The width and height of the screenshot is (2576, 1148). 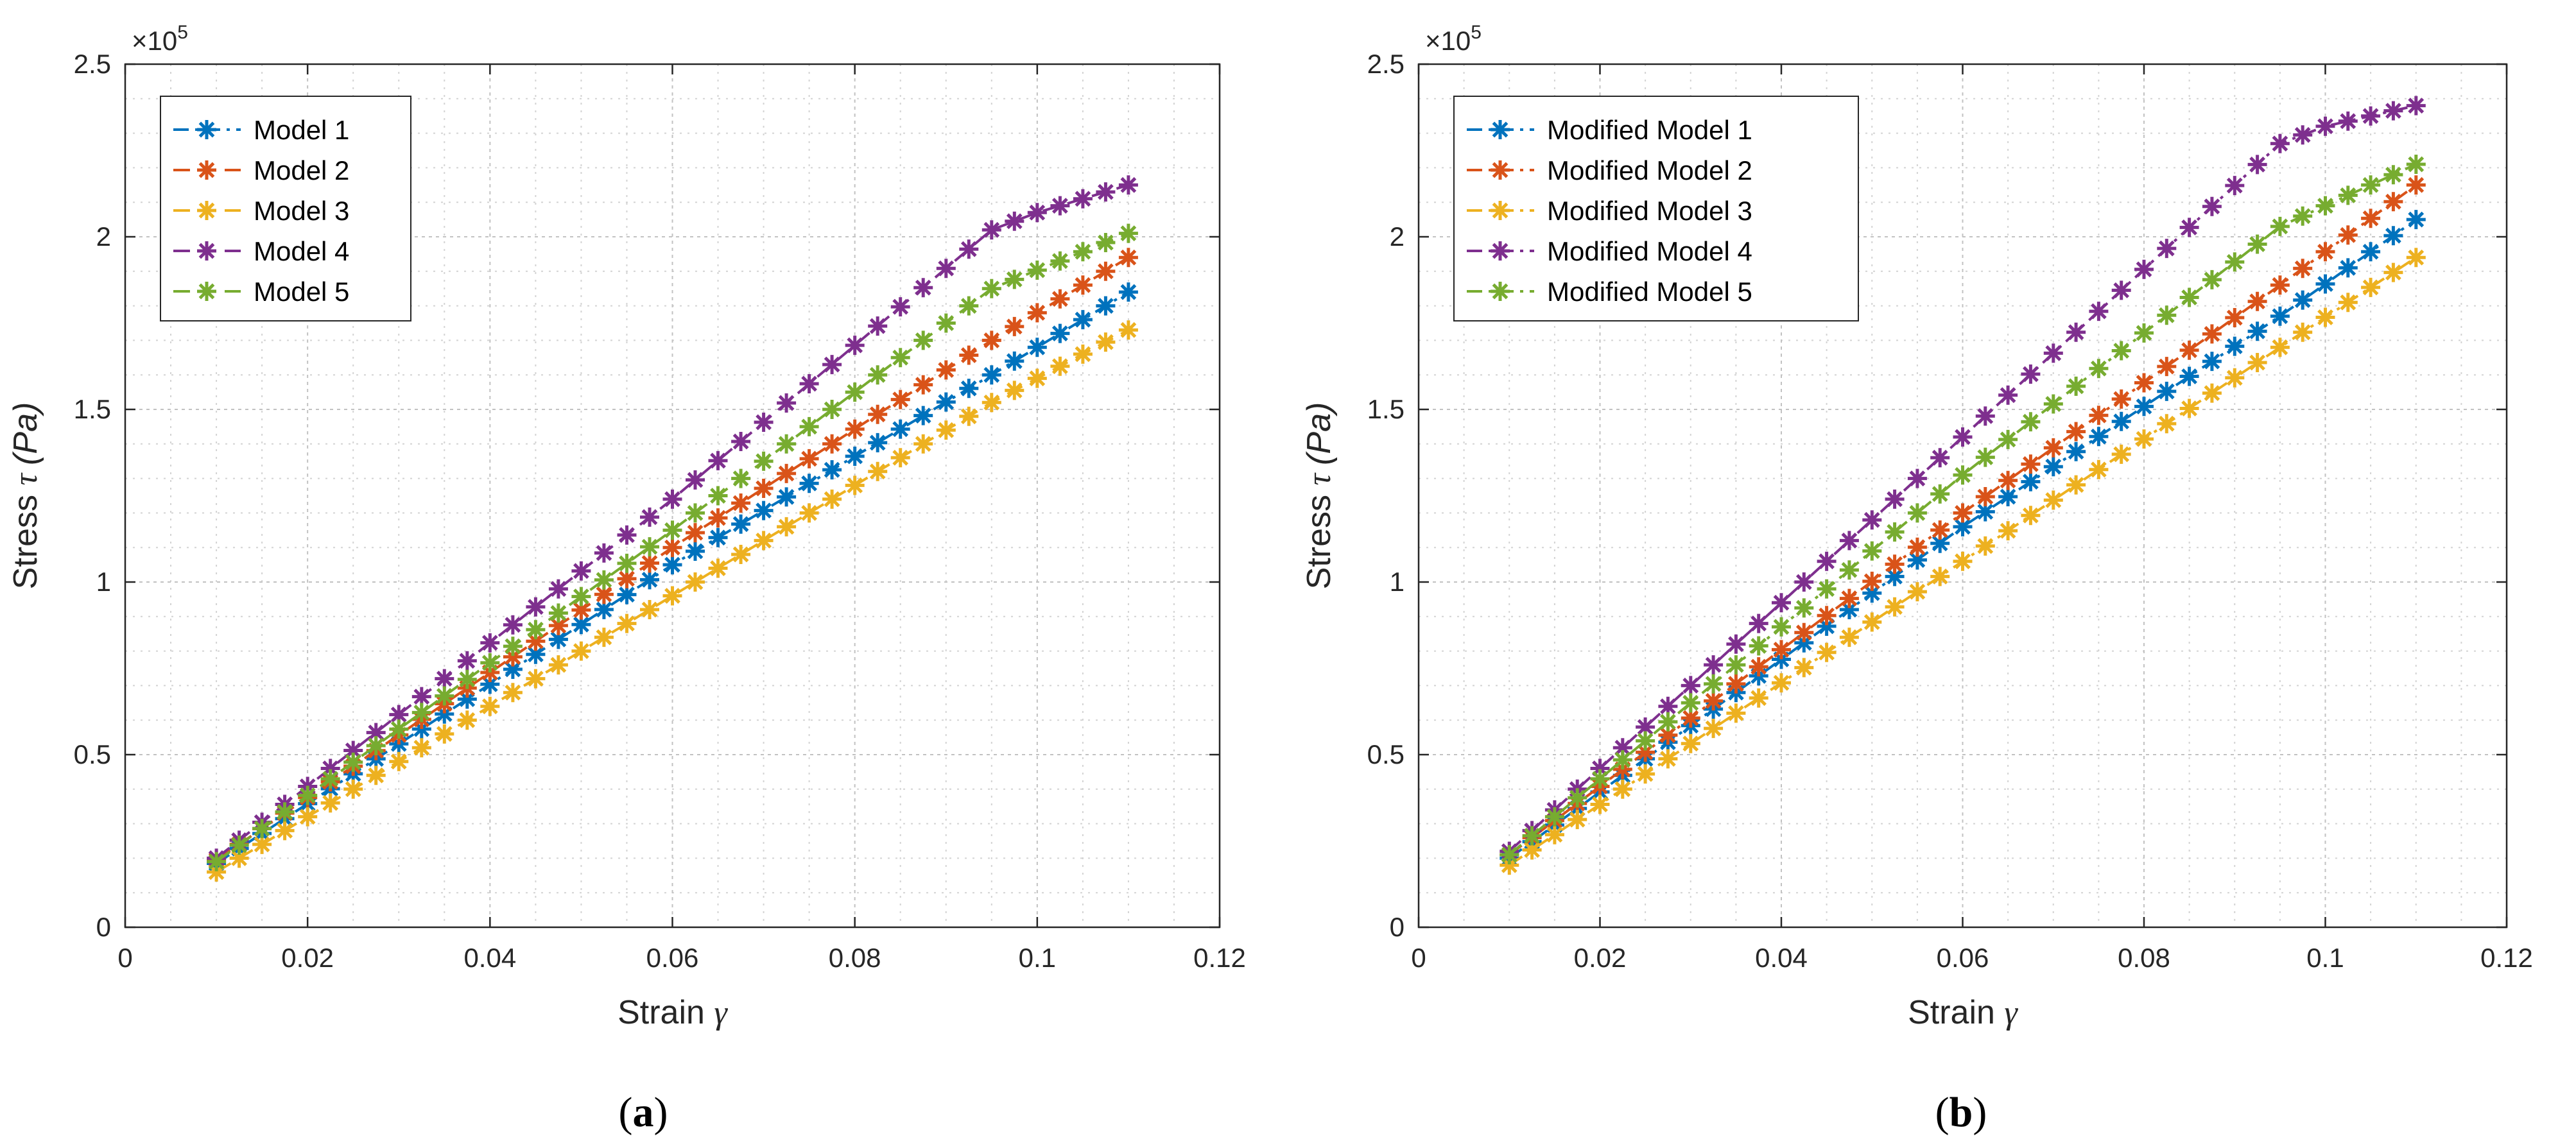 I want to click on y-tick-label: 0, so click(x=1398, y=927).